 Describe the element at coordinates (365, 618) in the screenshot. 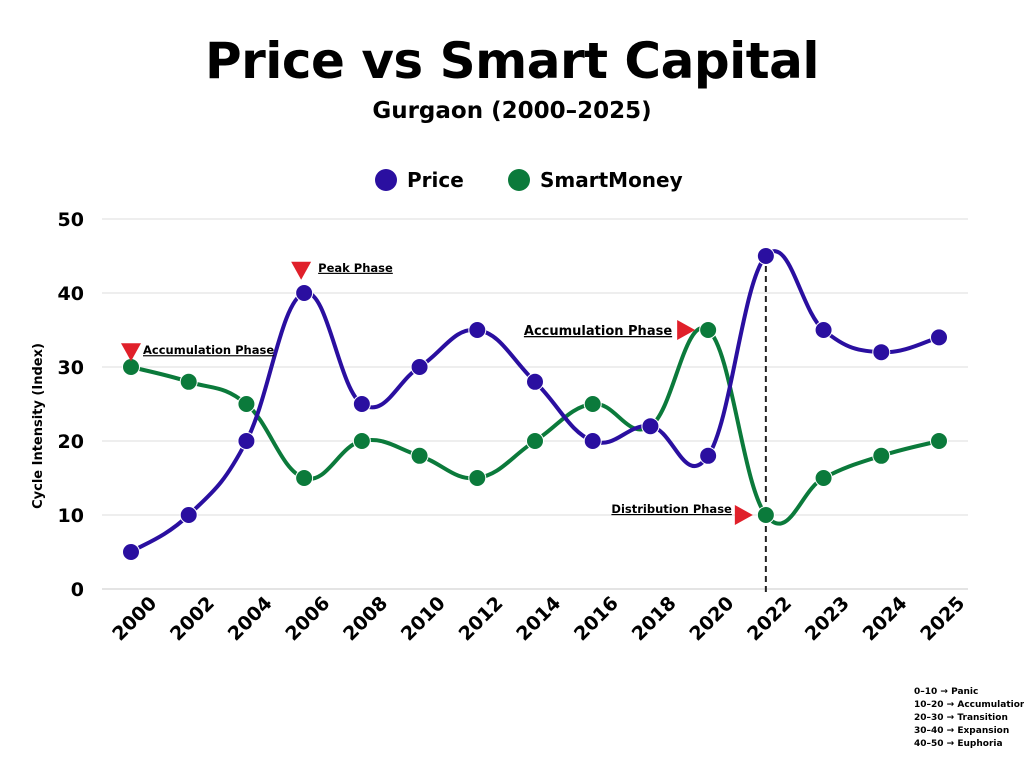

I see `x-tick-label: 2008` at that location.